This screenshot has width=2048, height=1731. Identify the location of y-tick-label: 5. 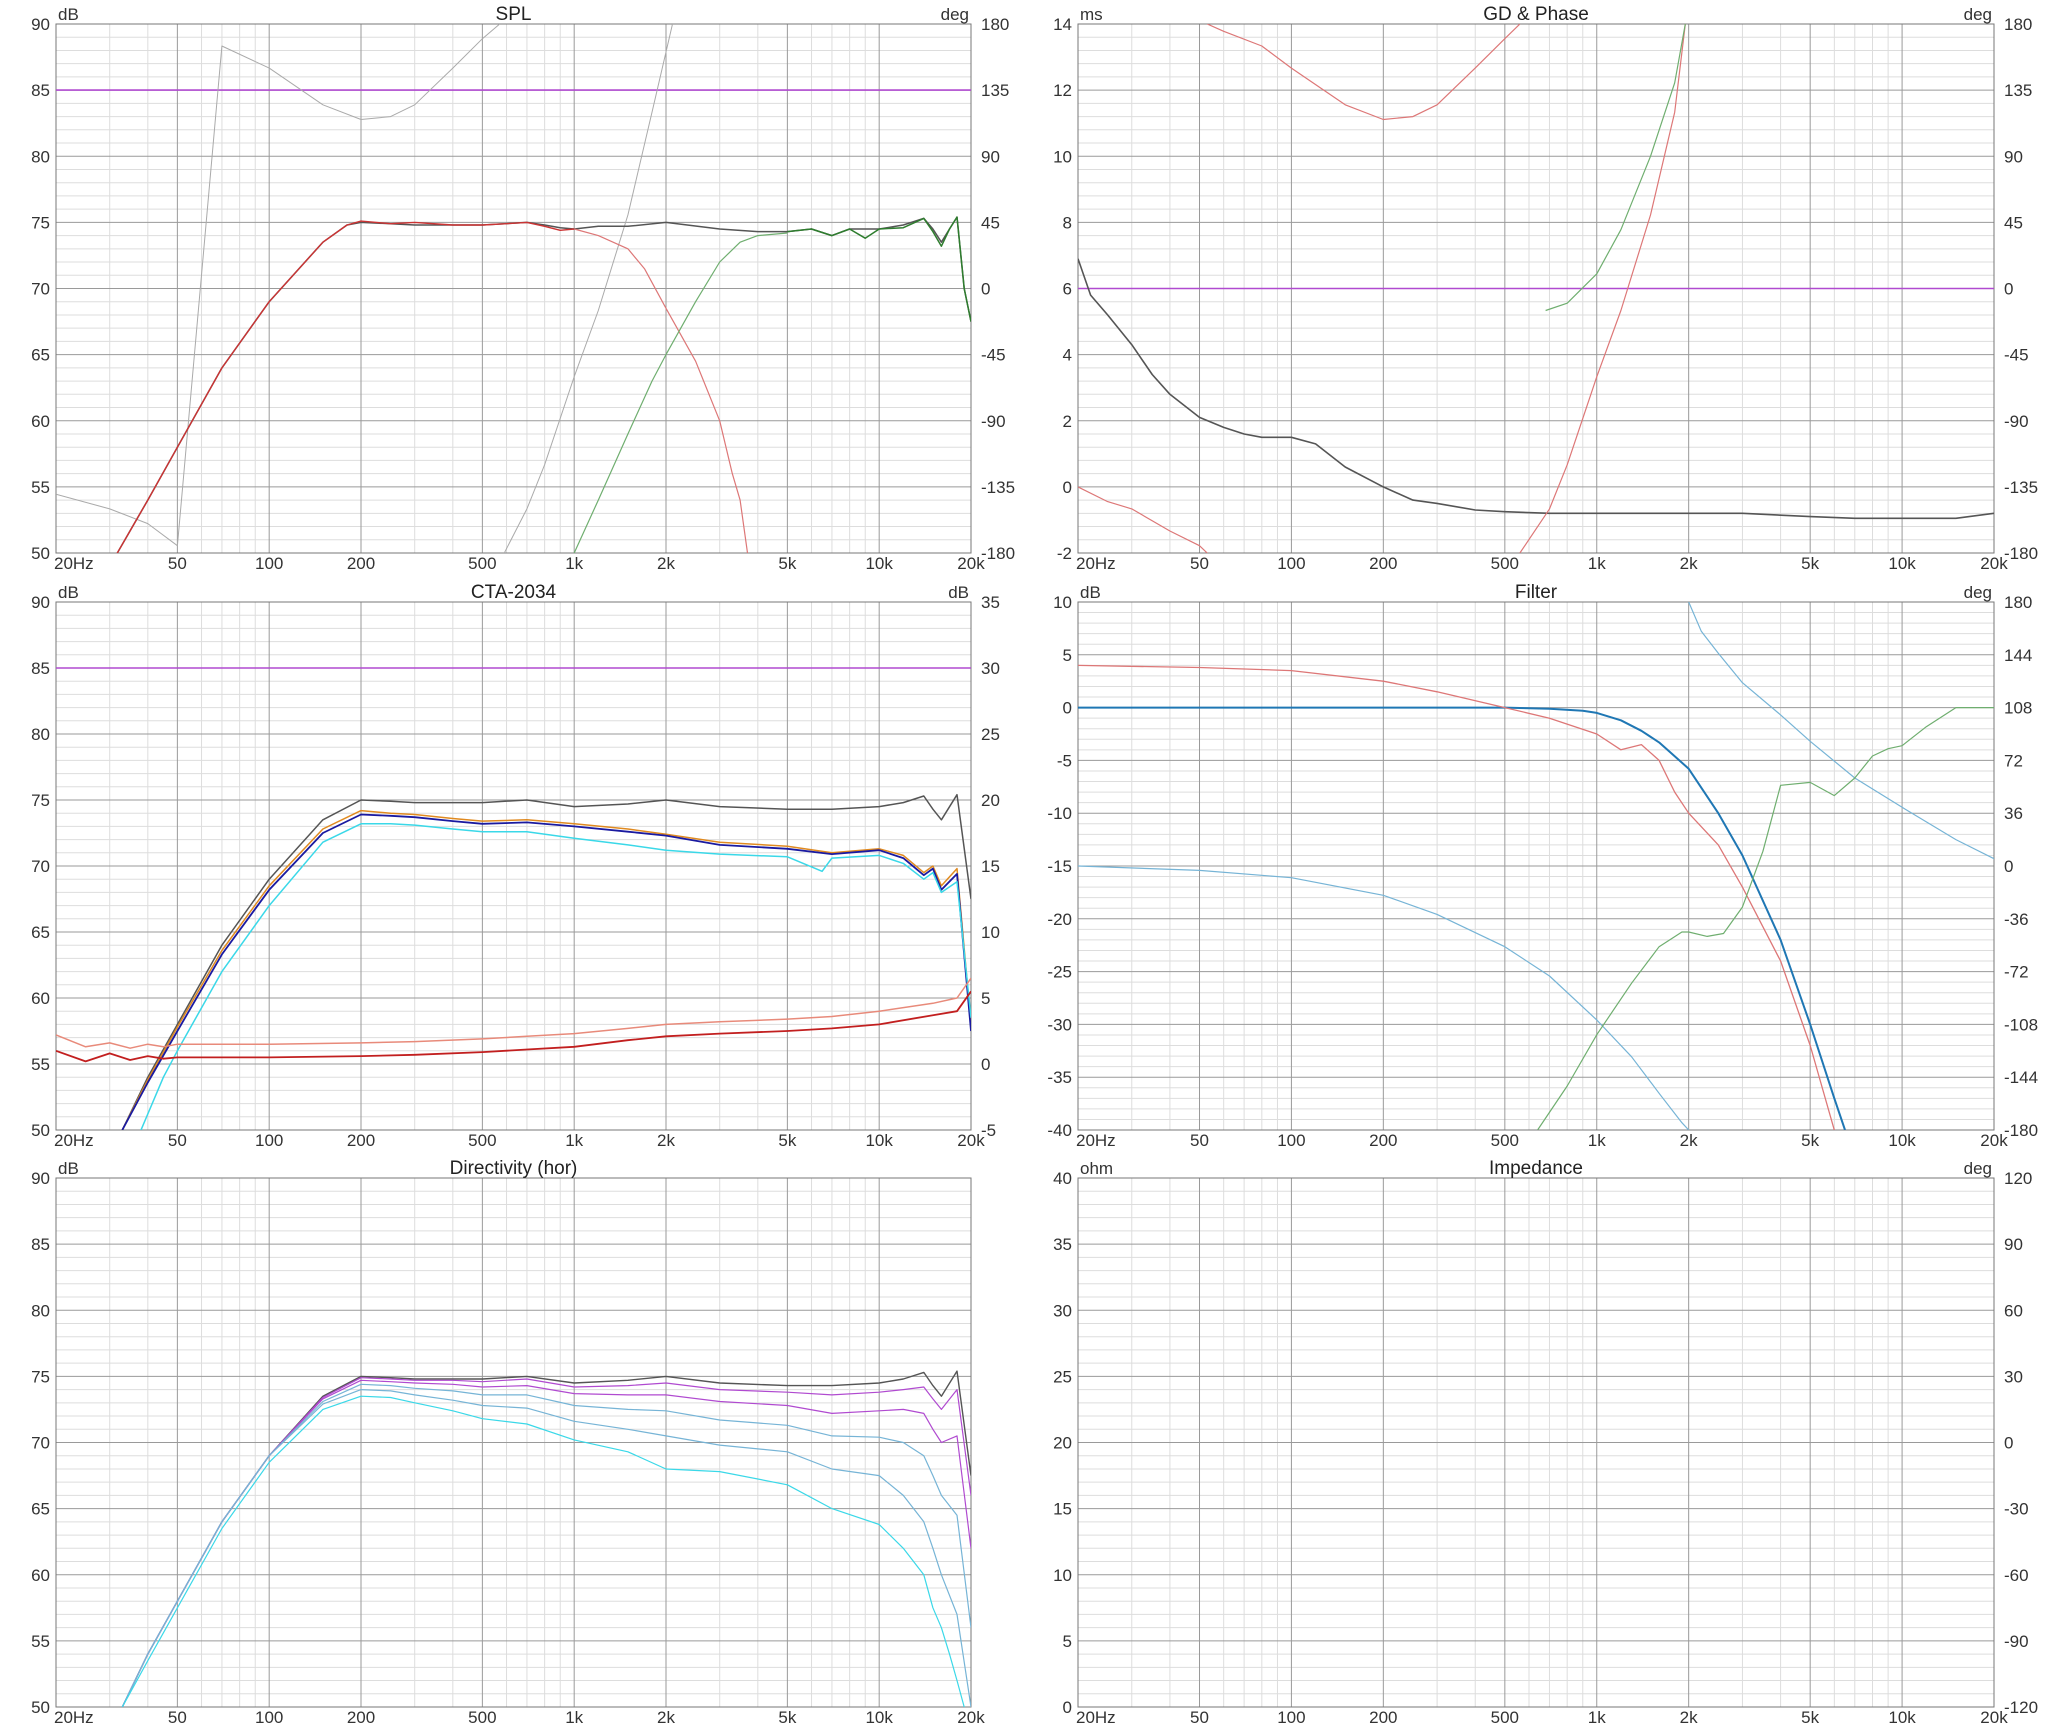
(1067, 655).